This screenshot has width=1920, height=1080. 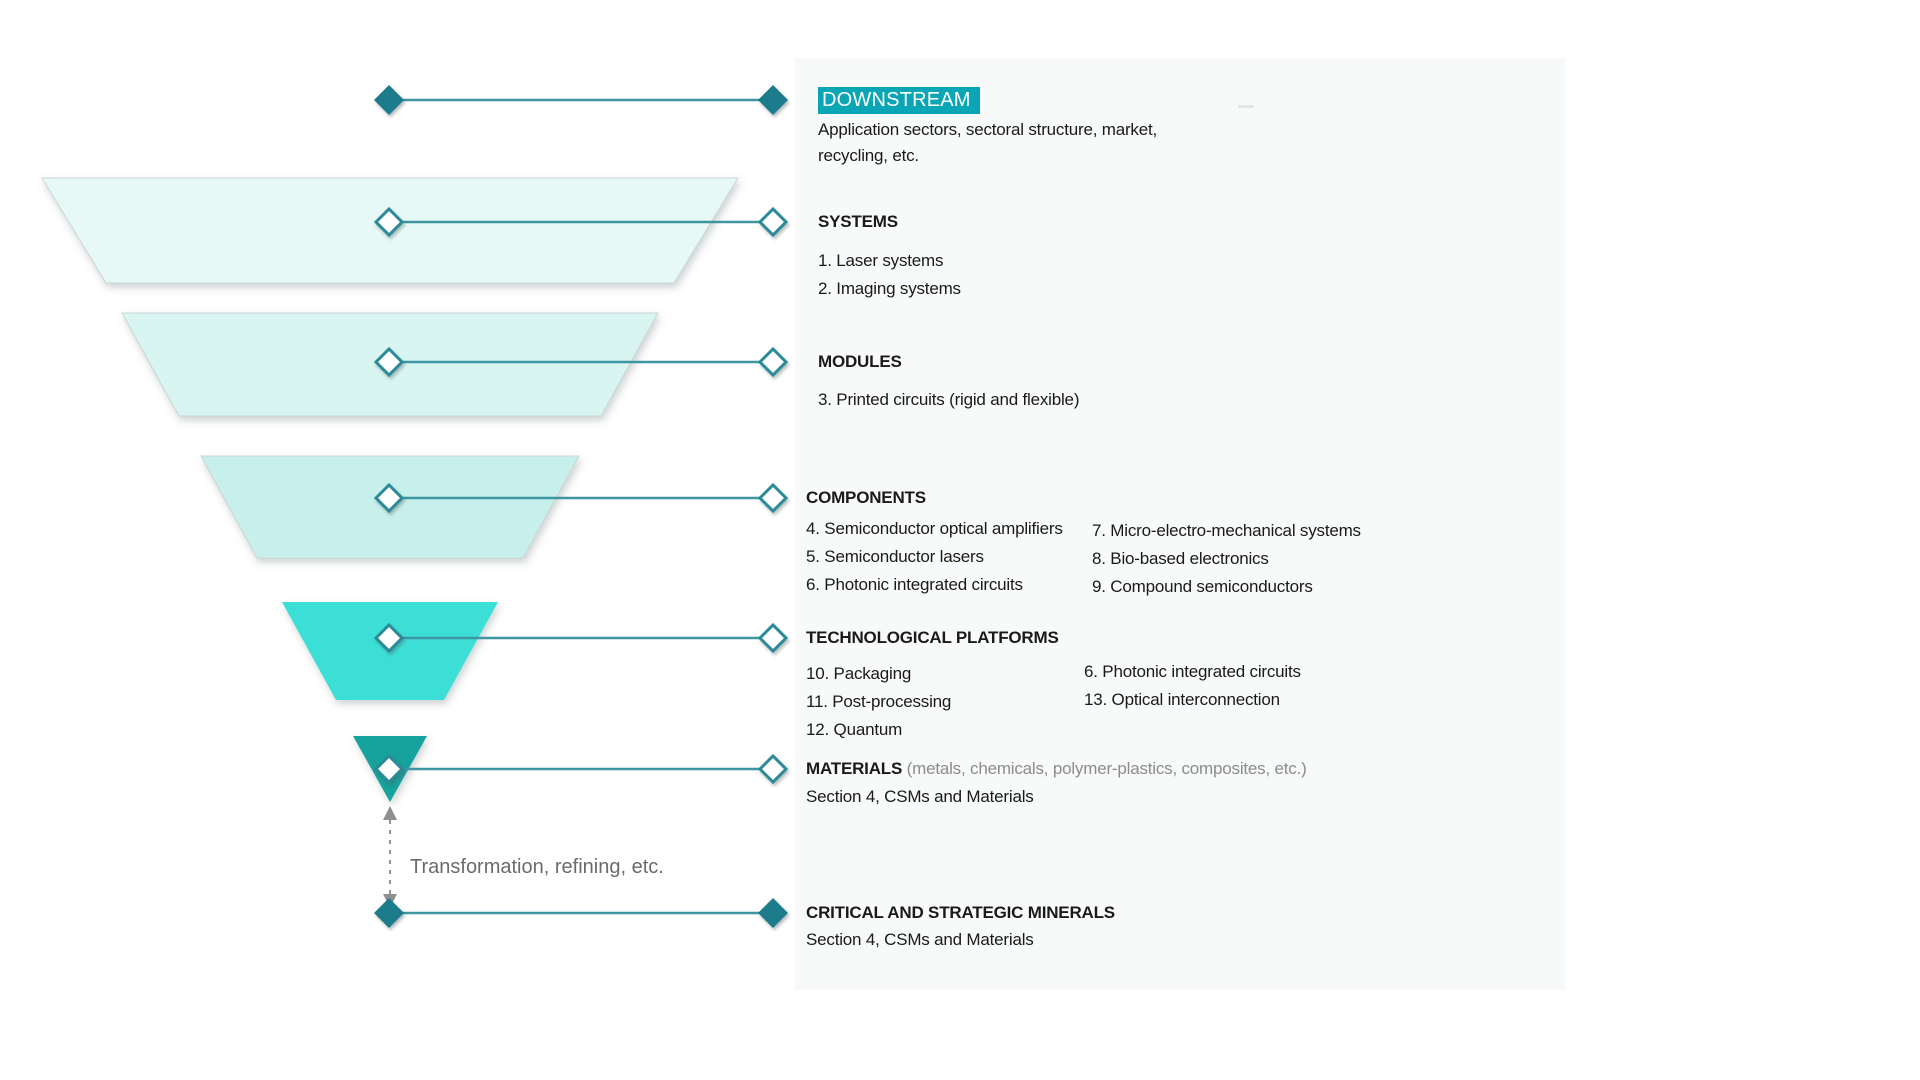 What do you see at coordinates (1246, 106) in the screenshot?
I see `faint-dash-artifact` at bounding box center [1246, 106].